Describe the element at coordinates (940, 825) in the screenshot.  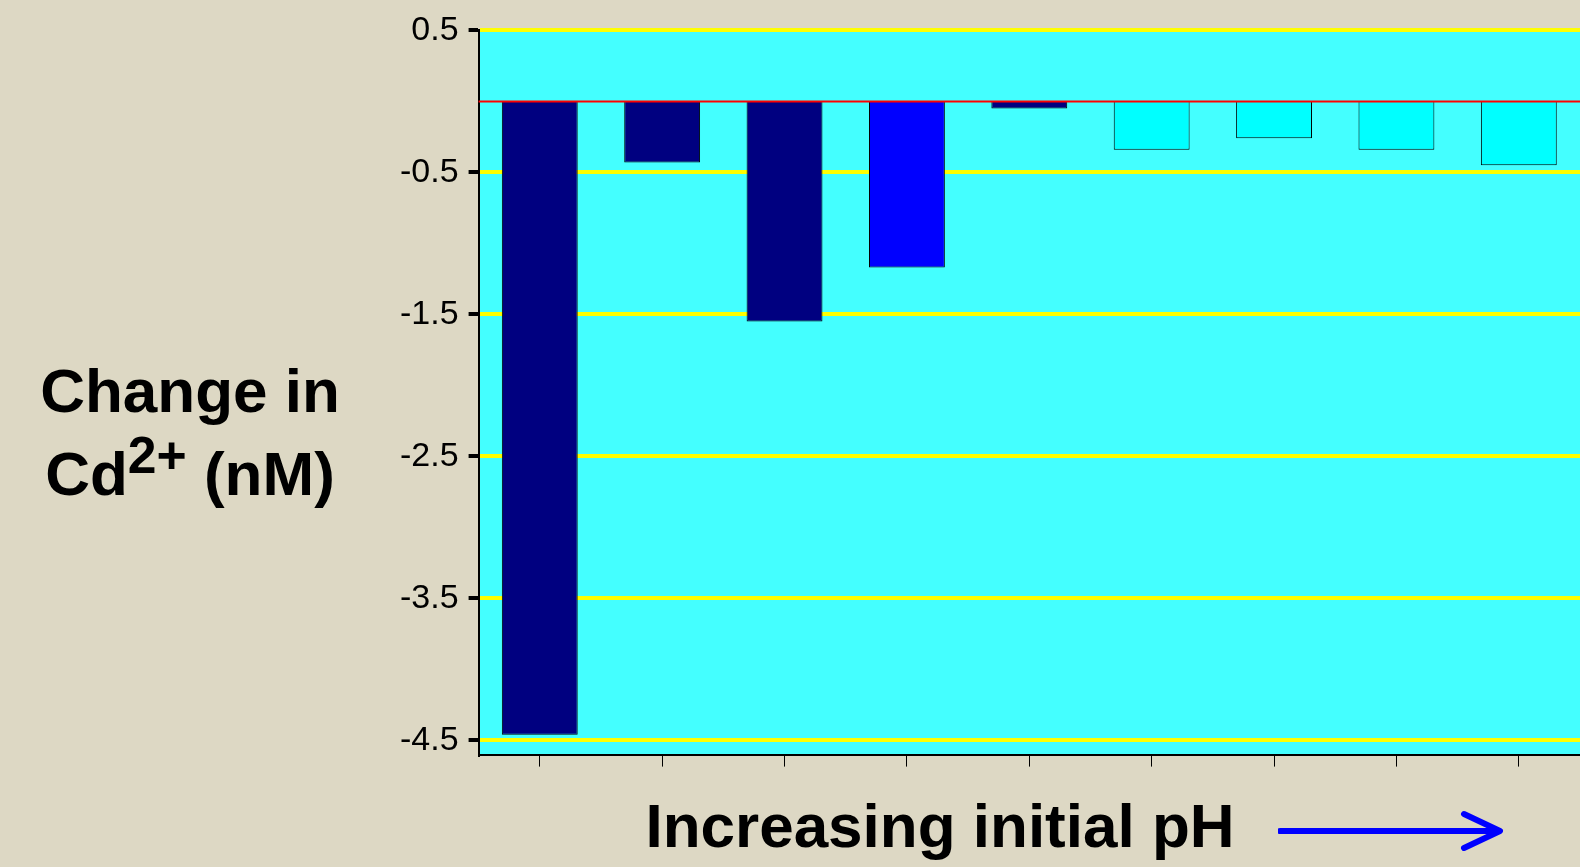
I see `x-axis-title: Increasing initial pH` at that location.